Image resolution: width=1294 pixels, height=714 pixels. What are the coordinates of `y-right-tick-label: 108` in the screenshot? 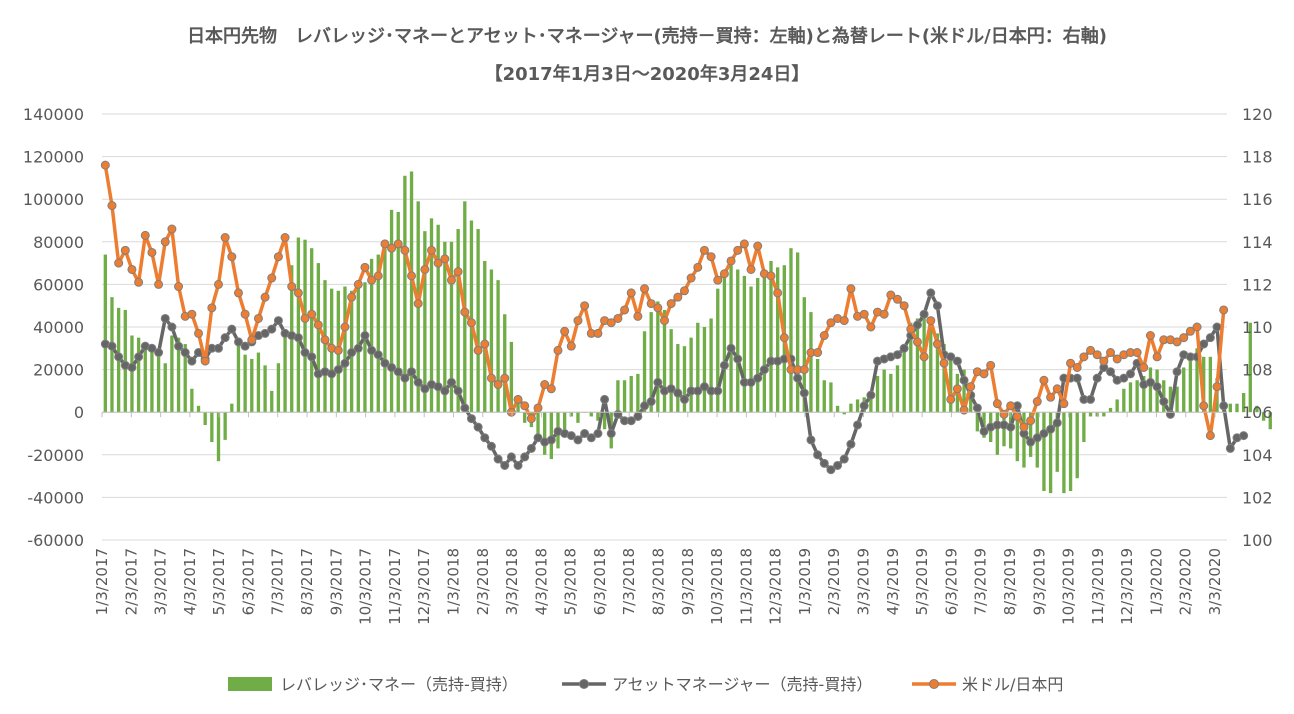 It's located at (1257, 370).